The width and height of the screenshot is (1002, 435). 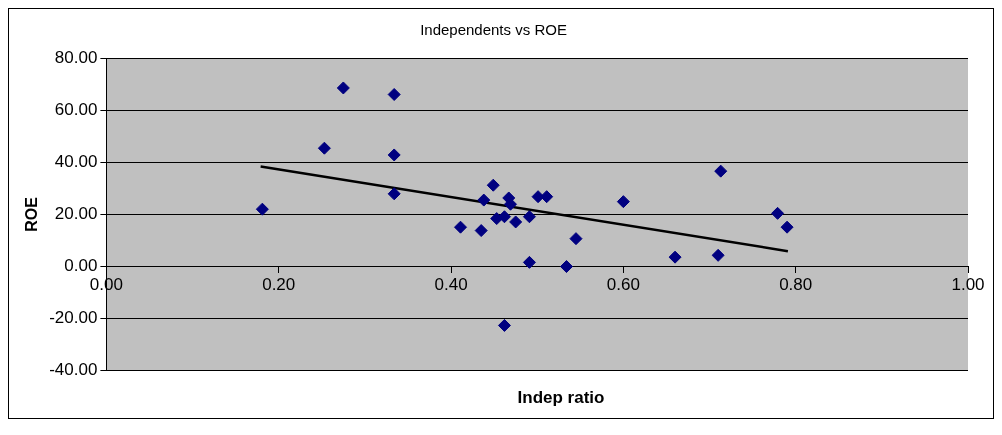 What do you see at coordinates (493, 30) in the screenshot?
I see `chart-title: Independents vs ROE` at bounding box center [493, 30].